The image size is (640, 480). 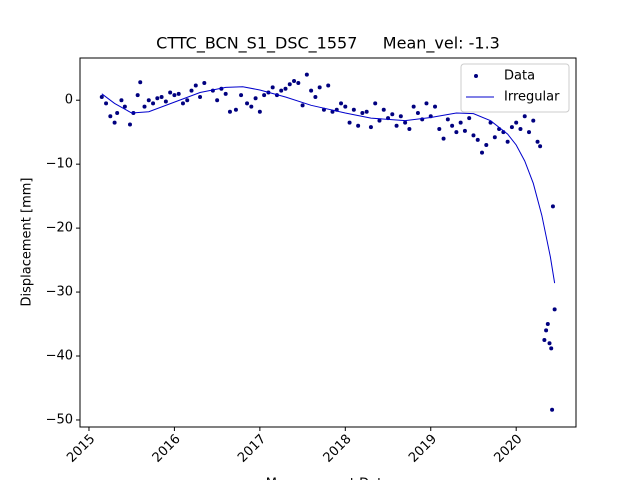 I want to click on legend-label: Data, so click(x=519, y=76).